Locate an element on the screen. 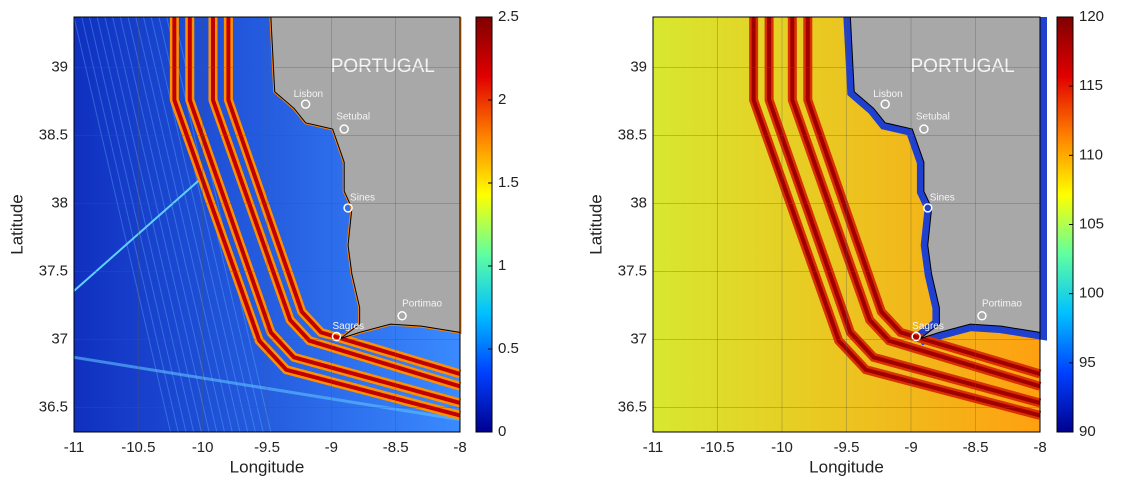  colorbar-tick-label: 115 is located at coordinates (1091, 85).